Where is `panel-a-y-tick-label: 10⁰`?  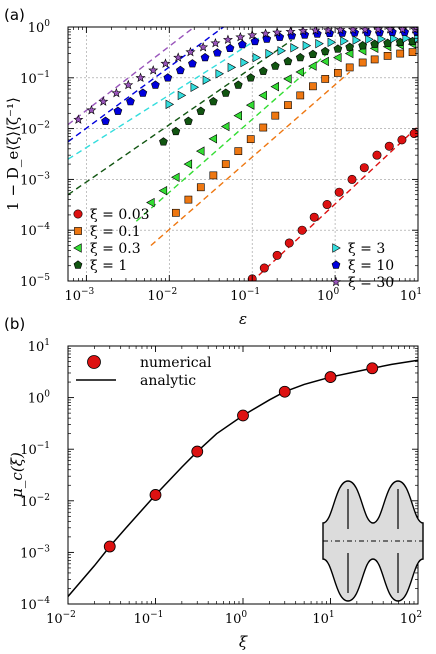
panel-a-y-tick-label: 10⁰ is located at coordinates (39, 27).